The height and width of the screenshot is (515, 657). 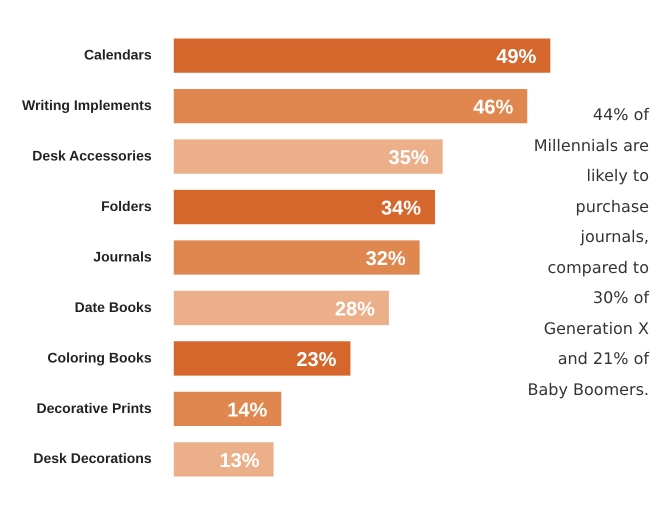 I want to click on text: 44% of Millennials are likely to purchase journals, compared to 30% of Generation X and 21% of Baby Boomers., so click(x=588, y=251).